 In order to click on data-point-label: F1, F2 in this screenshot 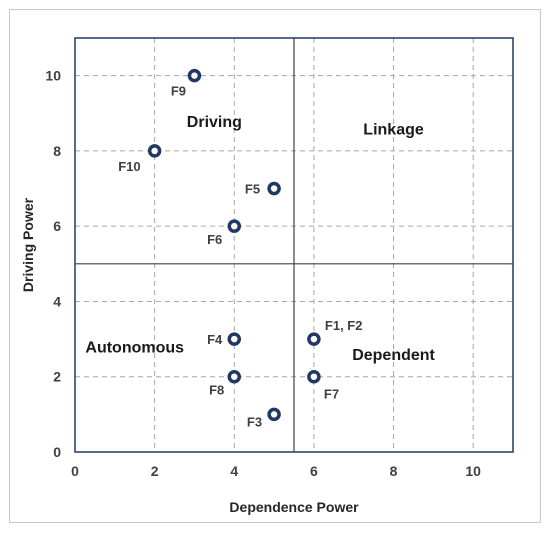, I will do `click(344, 325)`.